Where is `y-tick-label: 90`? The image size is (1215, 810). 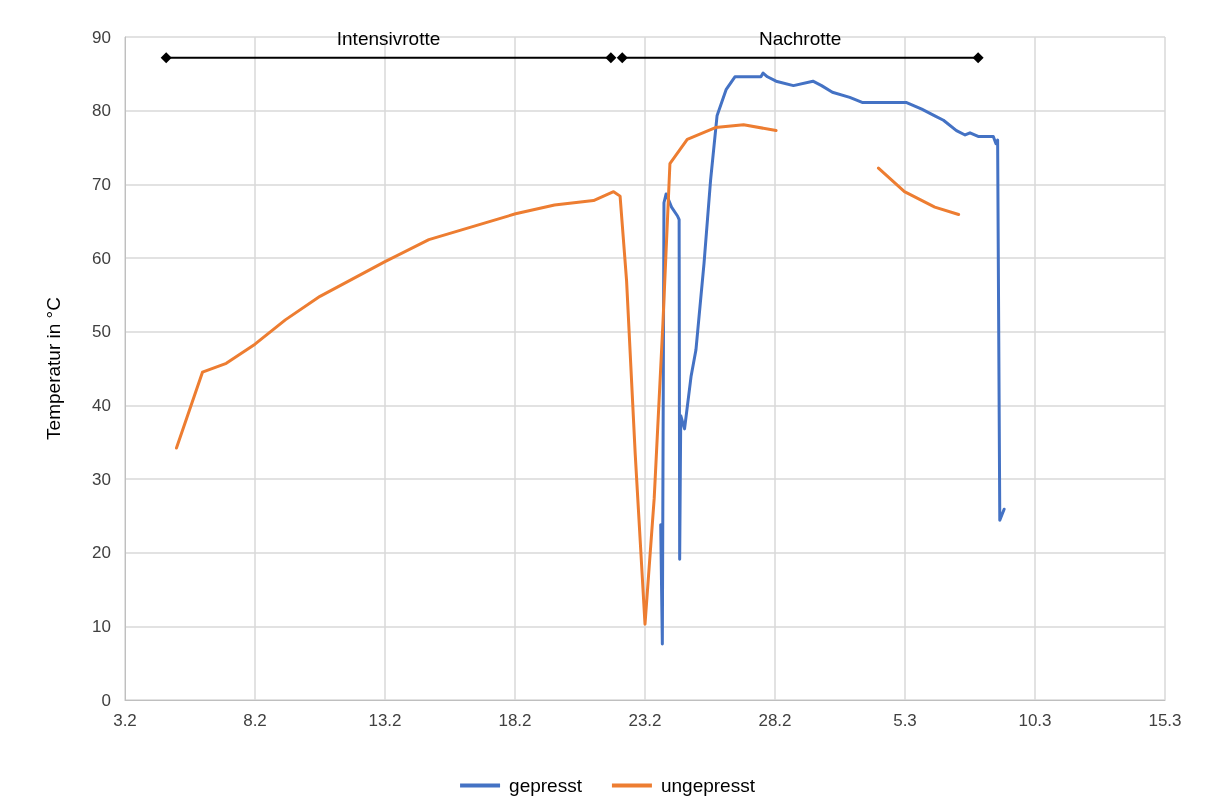
y-tick-label: 90 is located at coordinates (101, 37).